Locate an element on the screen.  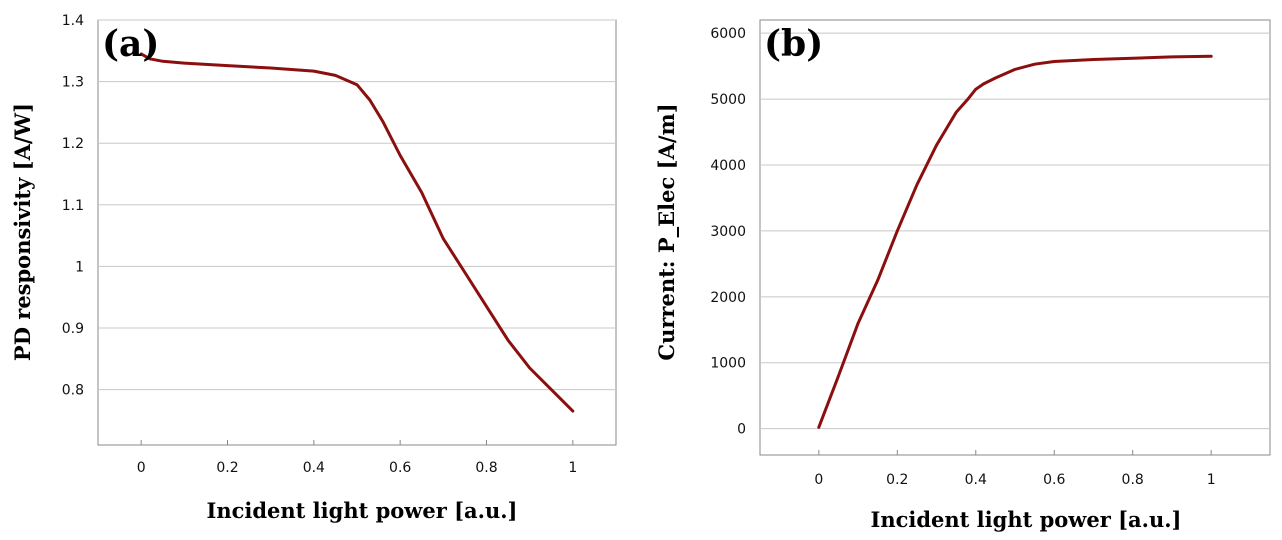
x-ticks-b: 0 0.2 0.4 0.6 0.8 1 is located at coordinates (1015, 469).